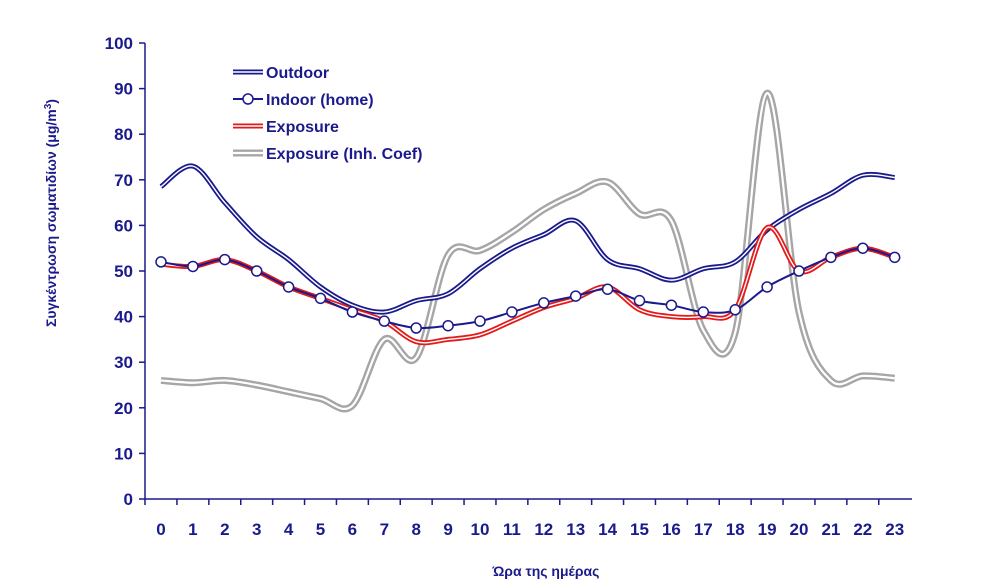  What do you see at coordinates (384, 529) in the screenshot?
I see `x-tick-label: 7` at bounding box center [384, 529].